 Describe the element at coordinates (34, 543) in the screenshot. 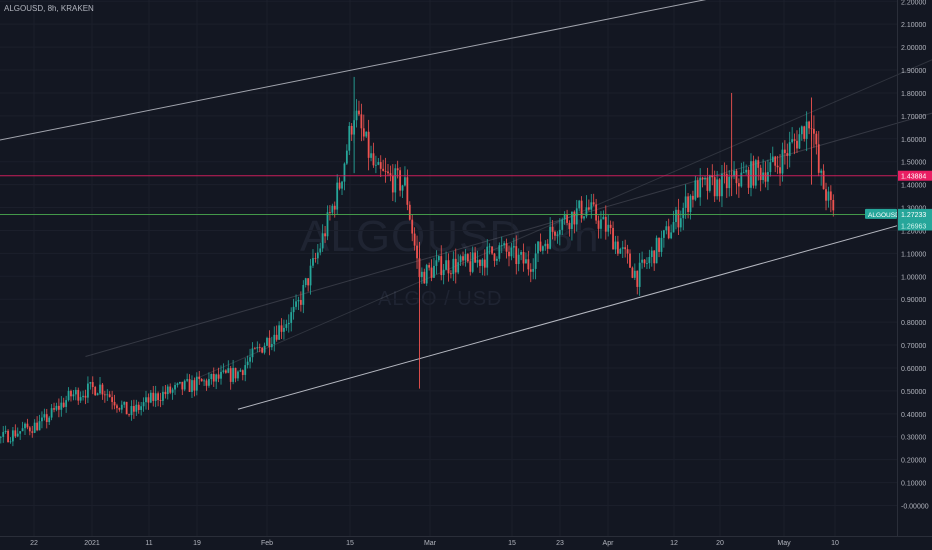

I see `x-tick-label: 22` at that location.